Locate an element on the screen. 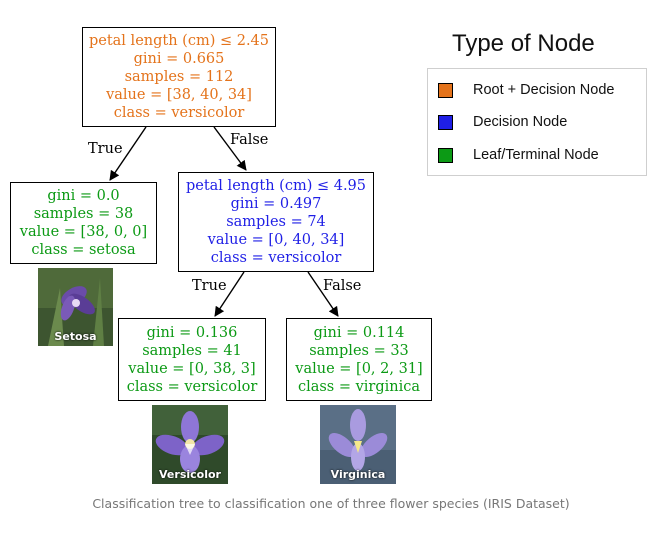  node-line: value = [0, 2, 31] is located at coordinates (359, 368).